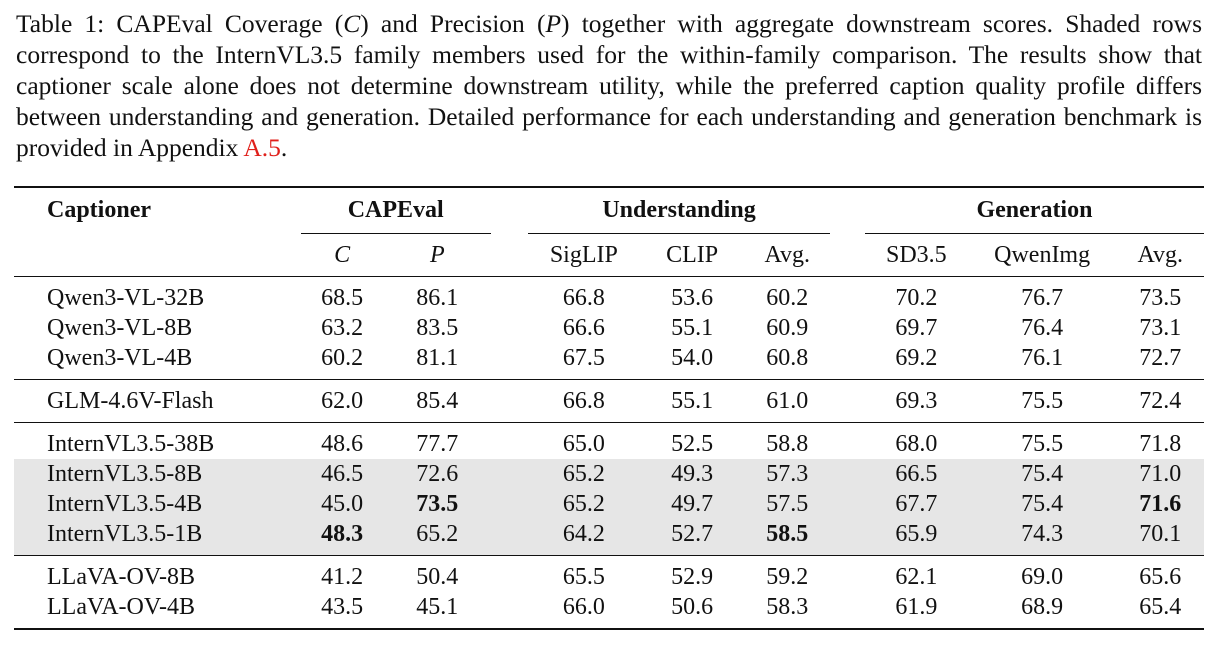 Image resolution: width=1219 pixels, height=655 pixels. What do you see at coordinates (157, 504) in the screenshot?
I see `captioner-name: InternVL3.5-4B` at bounding box center [157, 504].